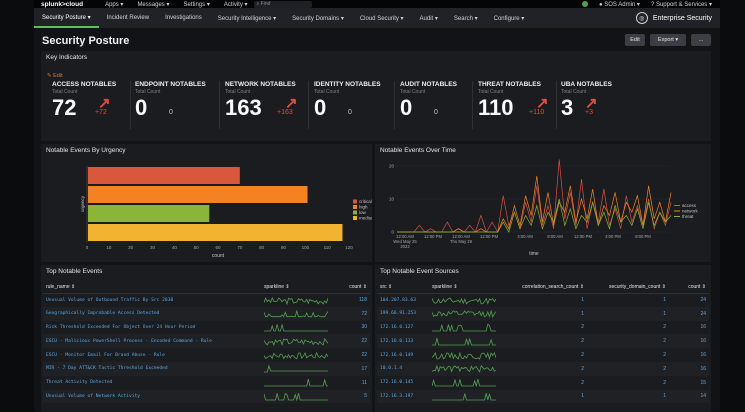 Image resolution: width=745 pixels, height=412 pixels. What do you see at coordinates (364, 382) in the screenshot?
I see `count-cell: 11` at bounding box center [364, 382].